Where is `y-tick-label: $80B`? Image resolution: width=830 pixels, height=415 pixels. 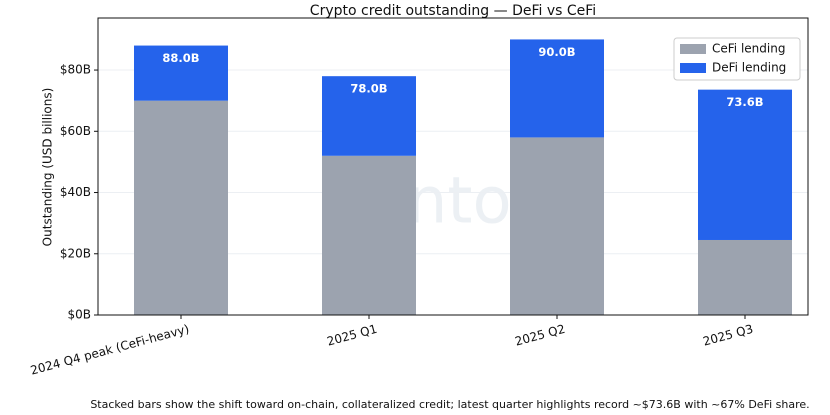 y-tick-label: $80B is located at coordinates (75, 70).